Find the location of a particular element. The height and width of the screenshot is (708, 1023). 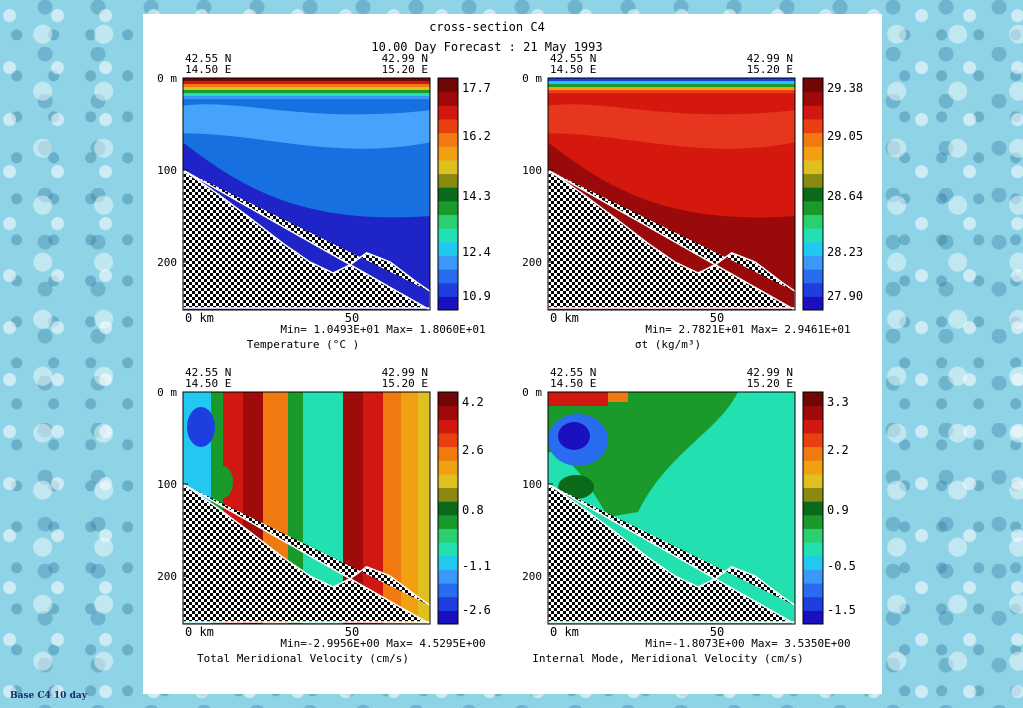

colorbar-label: 3.3 is located at coordinates (838, 402).